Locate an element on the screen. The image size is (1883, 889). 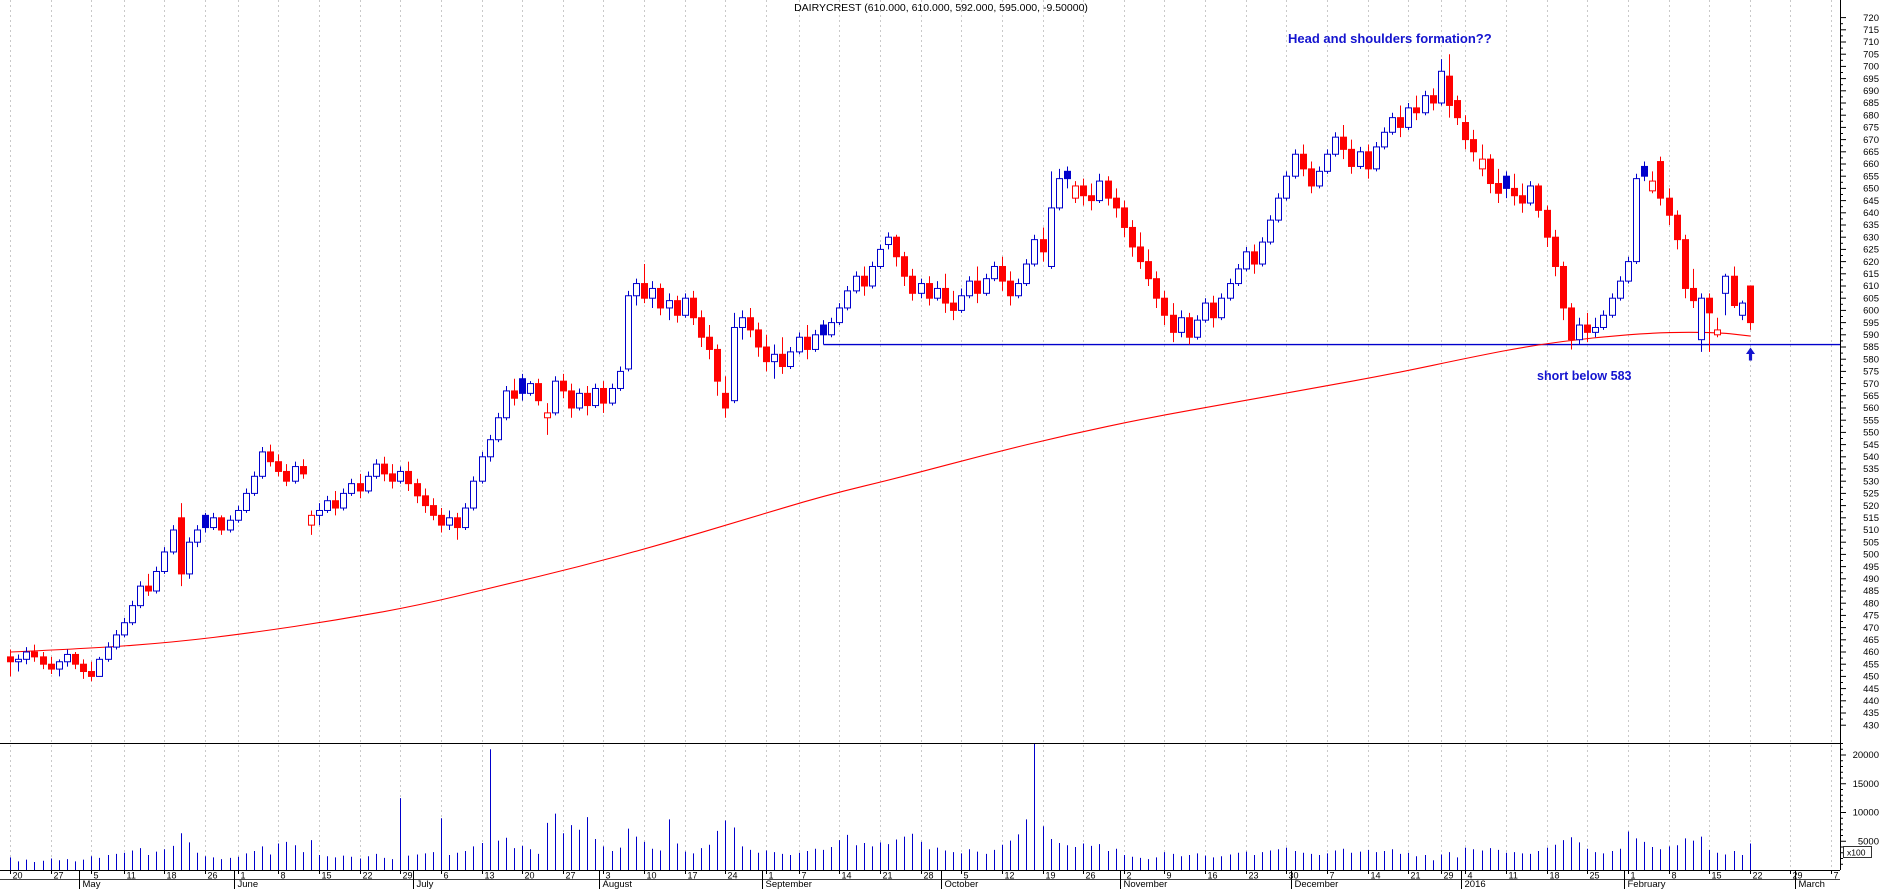
svg-text: 655 is located at coordinates (1871, 176).